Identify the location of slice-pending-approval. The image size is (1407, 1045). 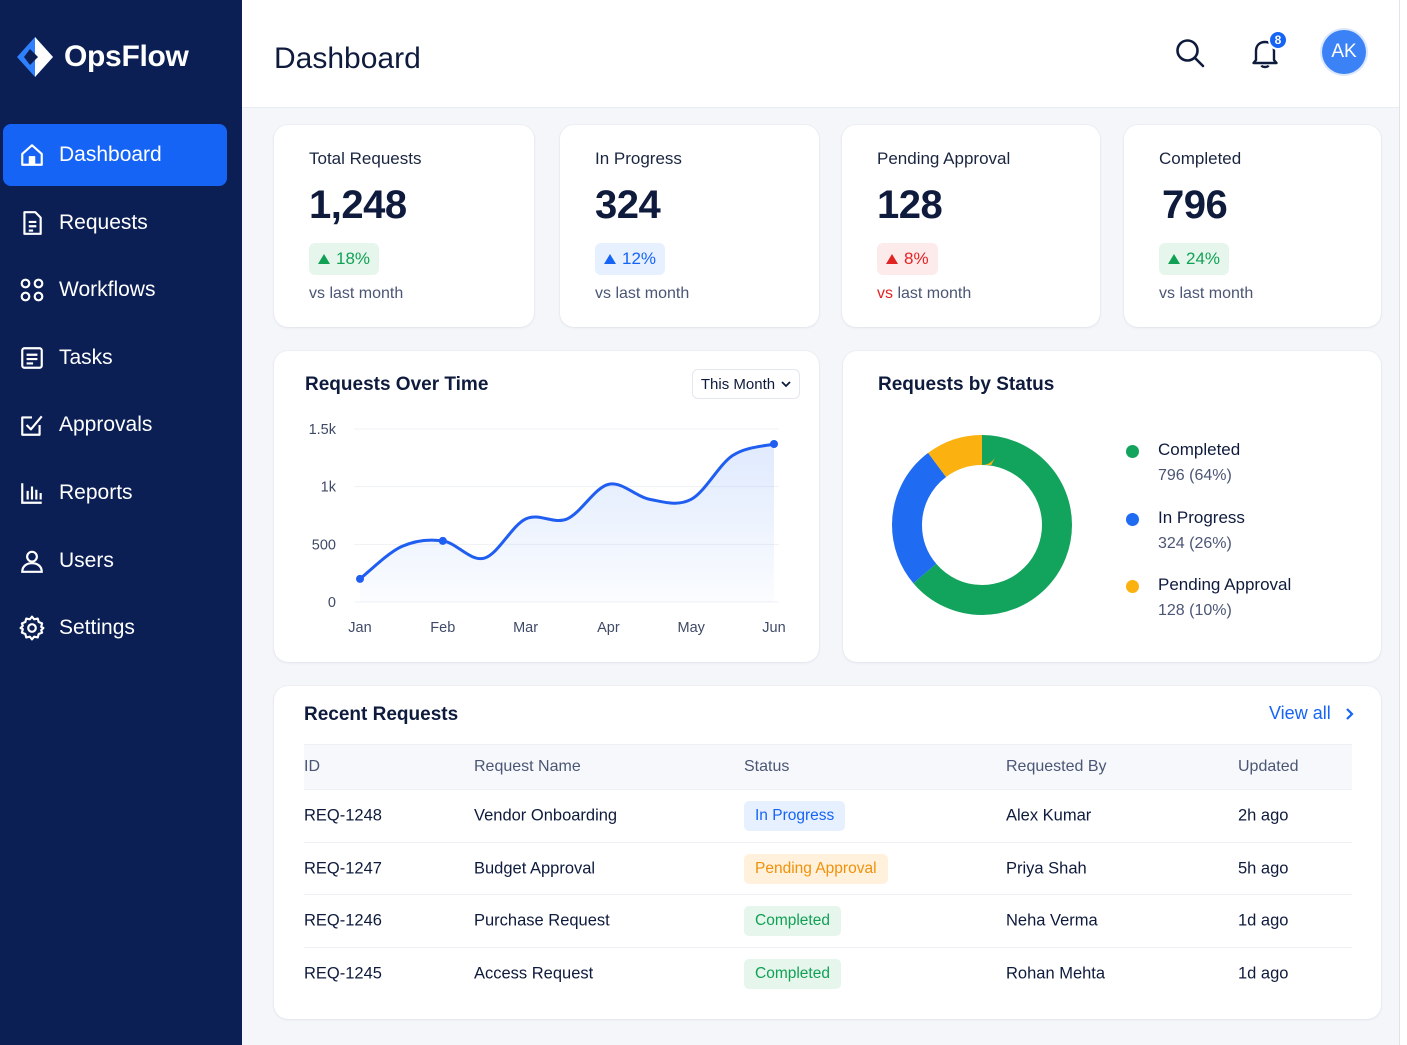
(982, 525).